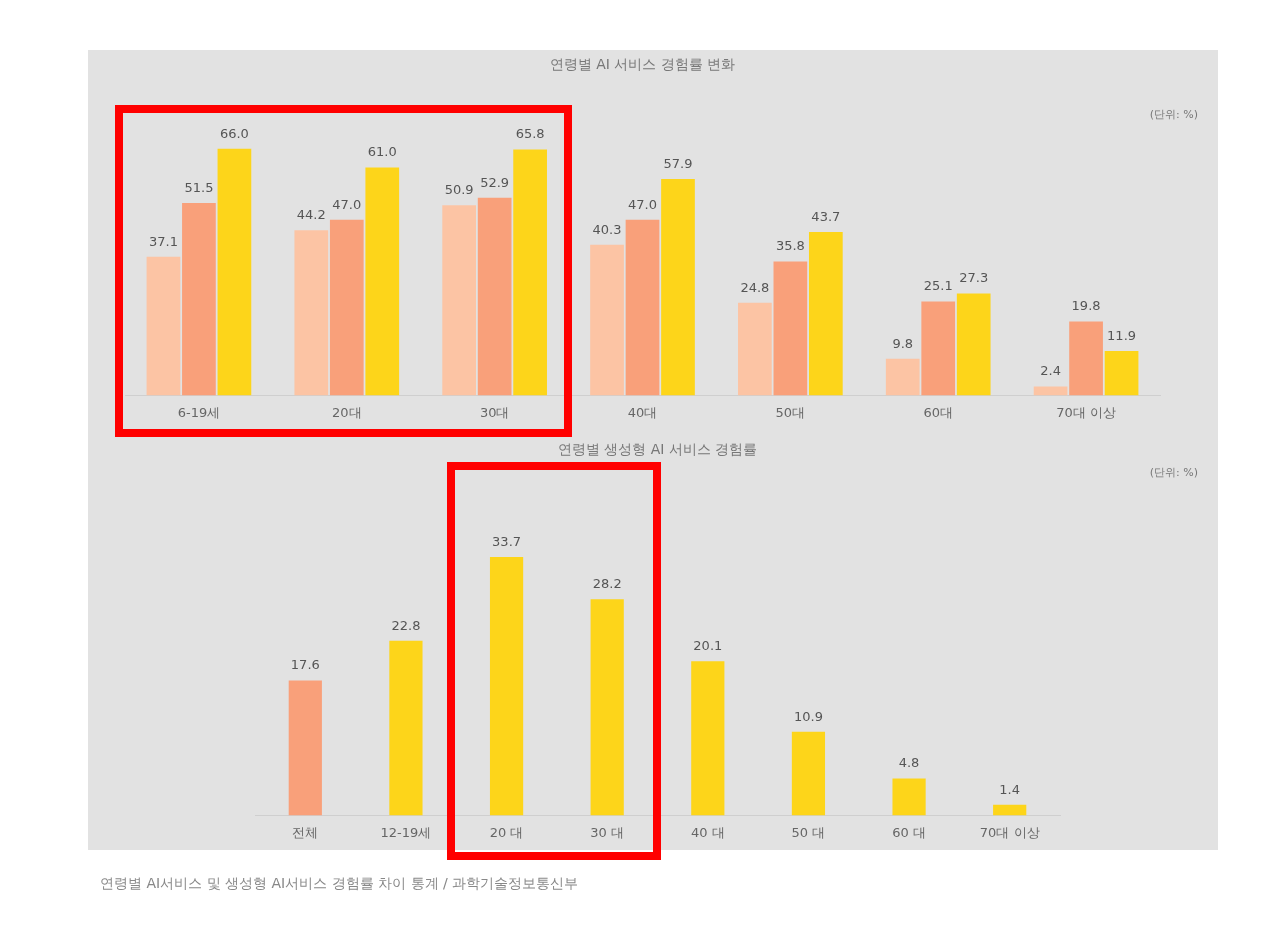 This screenshot has height=945, width=1280. I want to click on x-tick-label: 30 대, so click(607, 832).